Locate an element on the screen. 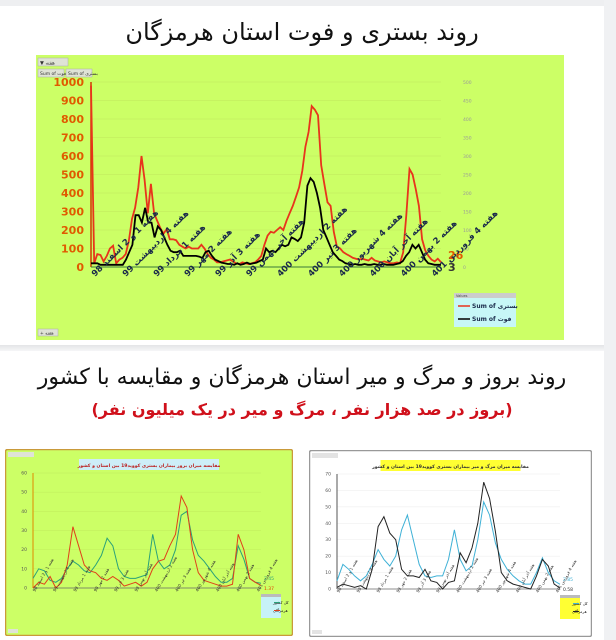 This screenshot has width=616, height=640. y2-tick-label: 250 is located at coordinates (467, 176).